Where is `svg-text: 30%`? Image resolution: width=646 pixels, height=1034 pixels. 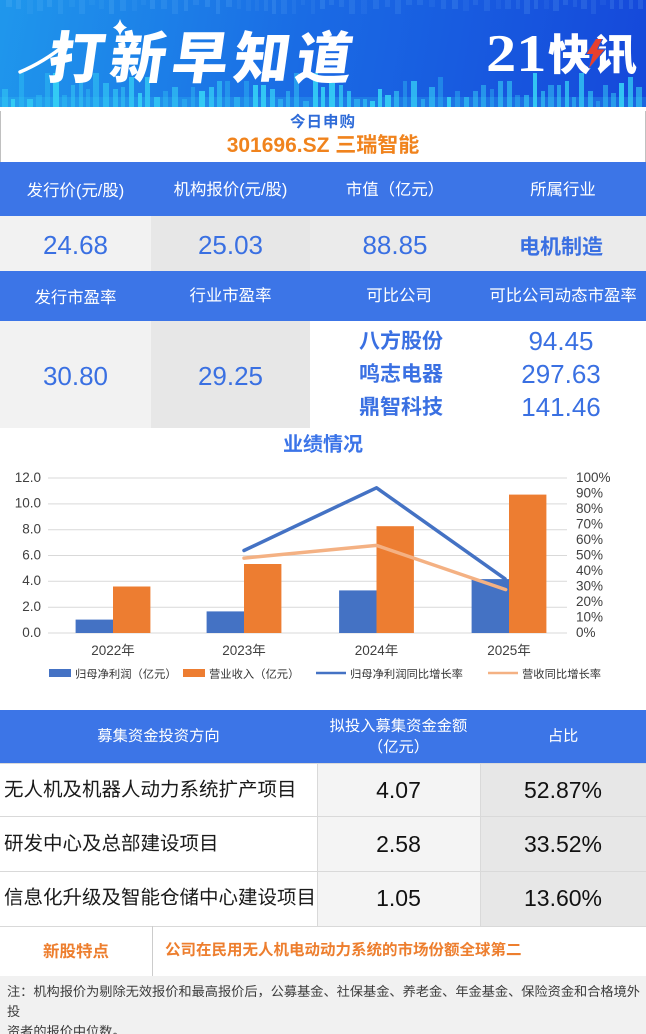 svg-text: 30% is located at coordinates (589, 585).